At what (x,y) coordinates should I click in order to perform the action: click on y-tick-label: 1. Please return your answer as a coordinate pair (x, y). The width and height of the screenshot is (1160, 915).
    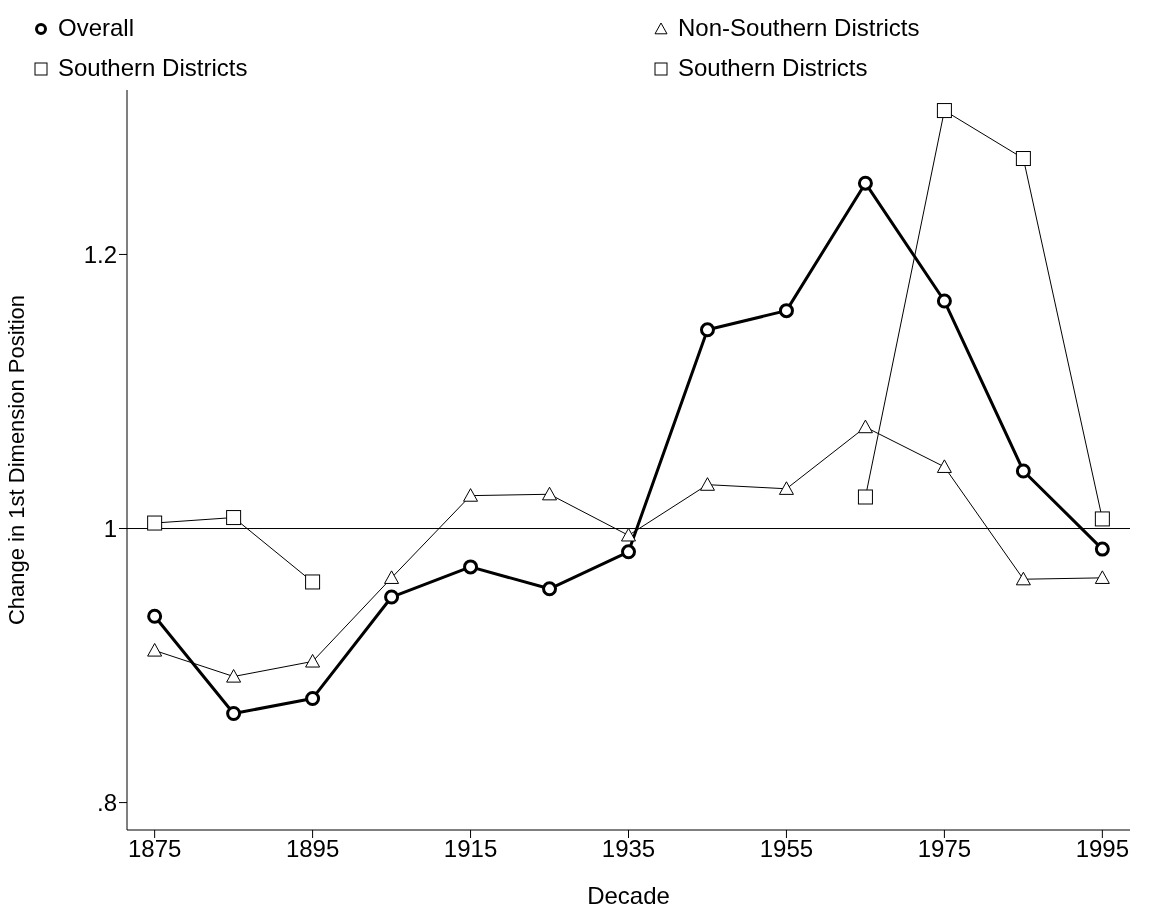
    Looking at the image, I should click on (110, 529).